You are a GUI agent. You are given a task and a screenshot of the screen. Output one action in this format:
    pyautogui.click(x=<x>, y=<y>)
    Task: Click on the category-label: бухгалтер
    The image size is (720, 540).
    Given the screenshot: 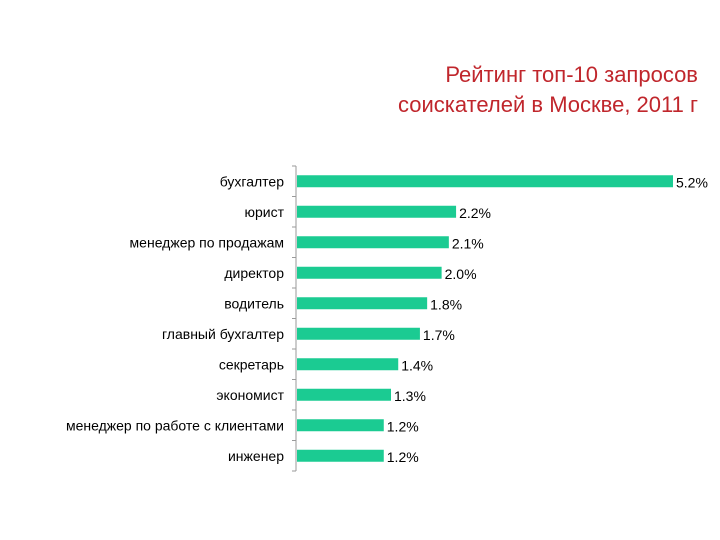 What is the action you would take?
    pyautogui.click(x=252, y=181)
    